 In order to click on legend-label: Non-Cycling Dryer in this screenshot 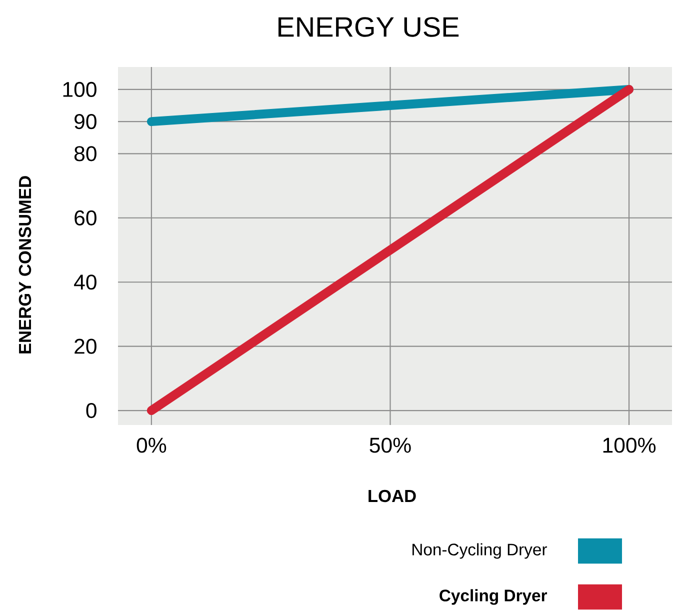, I will do `click(479, 551)`.